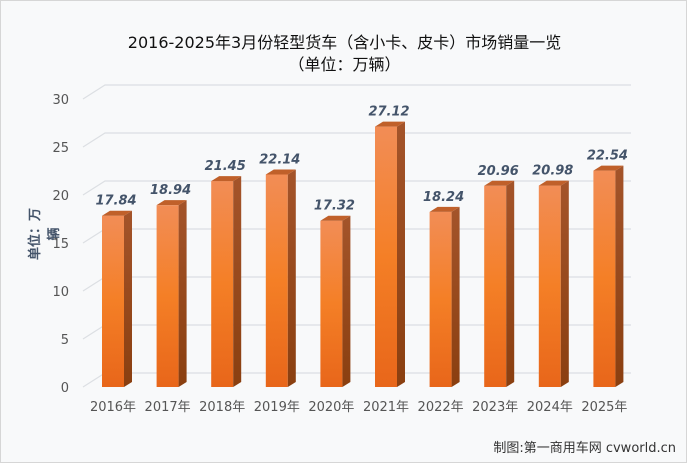  What do you see at coordinates (607, 156) in the screenshot?
I see `data-label: 22.54` at bounding box center [607, 156].